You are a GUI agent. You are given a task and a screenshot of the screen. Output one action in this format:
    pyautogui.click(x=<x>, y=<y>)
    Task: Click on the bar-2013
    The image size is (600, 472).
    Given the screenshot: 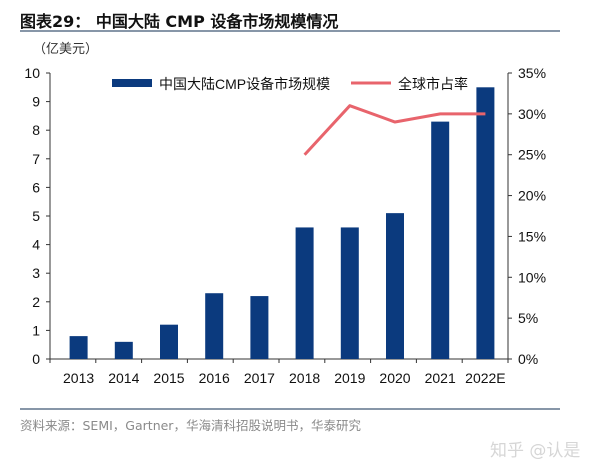 What is the action you would take?
    pyautogui.click(x=78, y=347)
    